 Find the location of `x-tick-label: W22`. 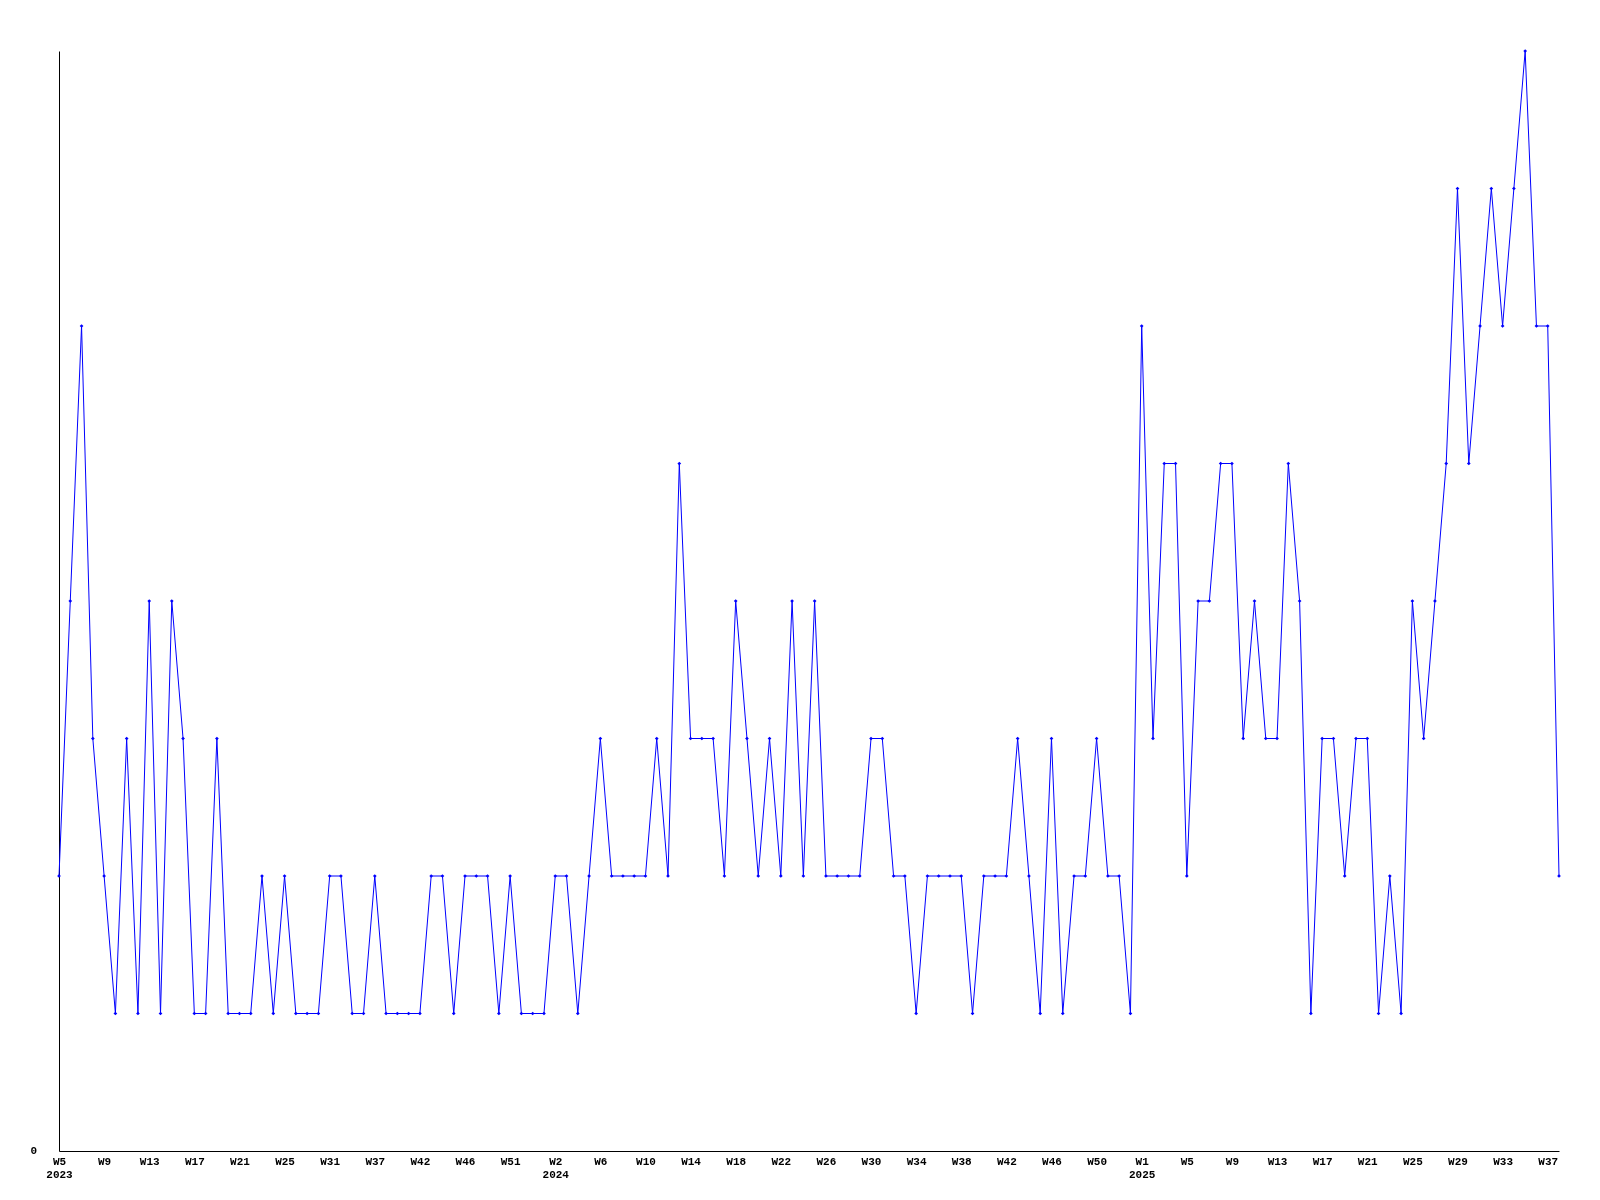

x-tick-label: W22 is located at coordinates (781, 1161).